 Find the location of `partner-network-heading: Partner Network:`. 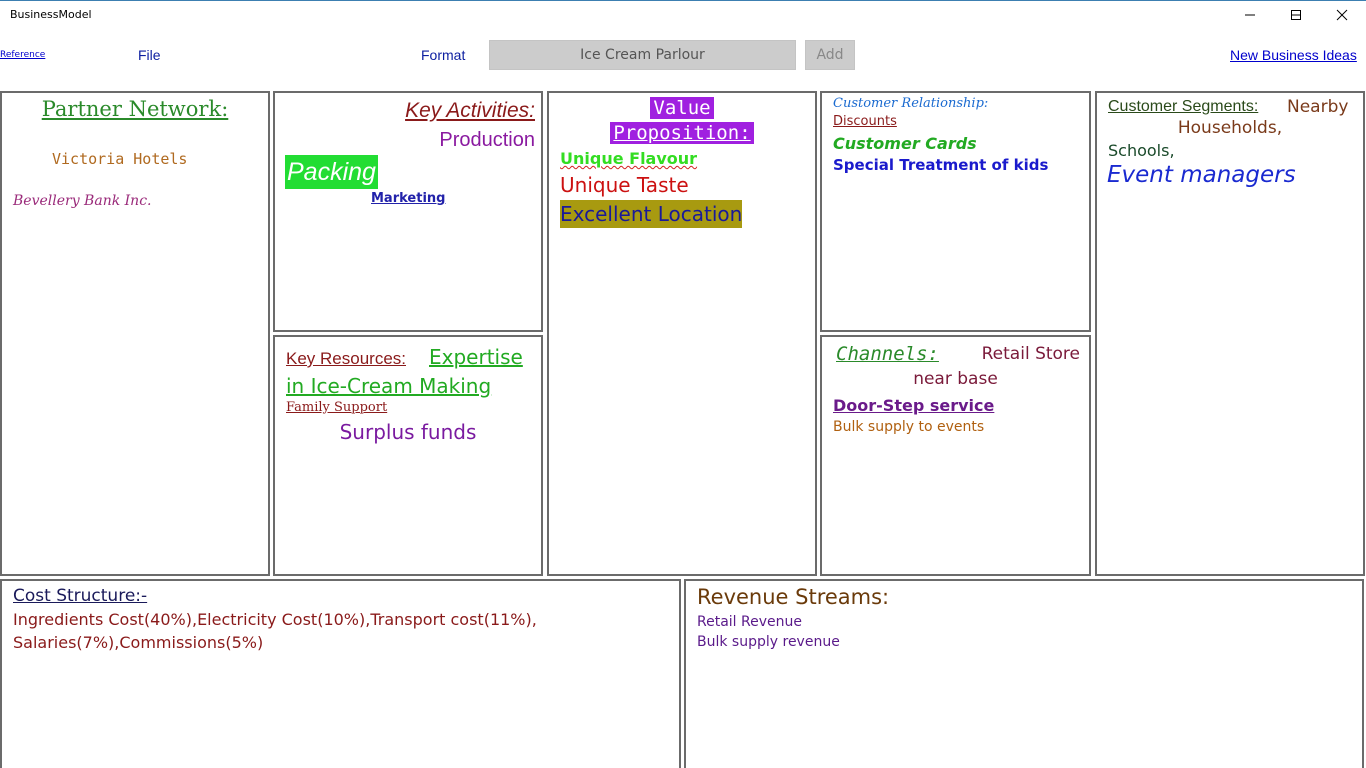

partner-network-heading: Partner Network: is located at coordinates (135, 109).